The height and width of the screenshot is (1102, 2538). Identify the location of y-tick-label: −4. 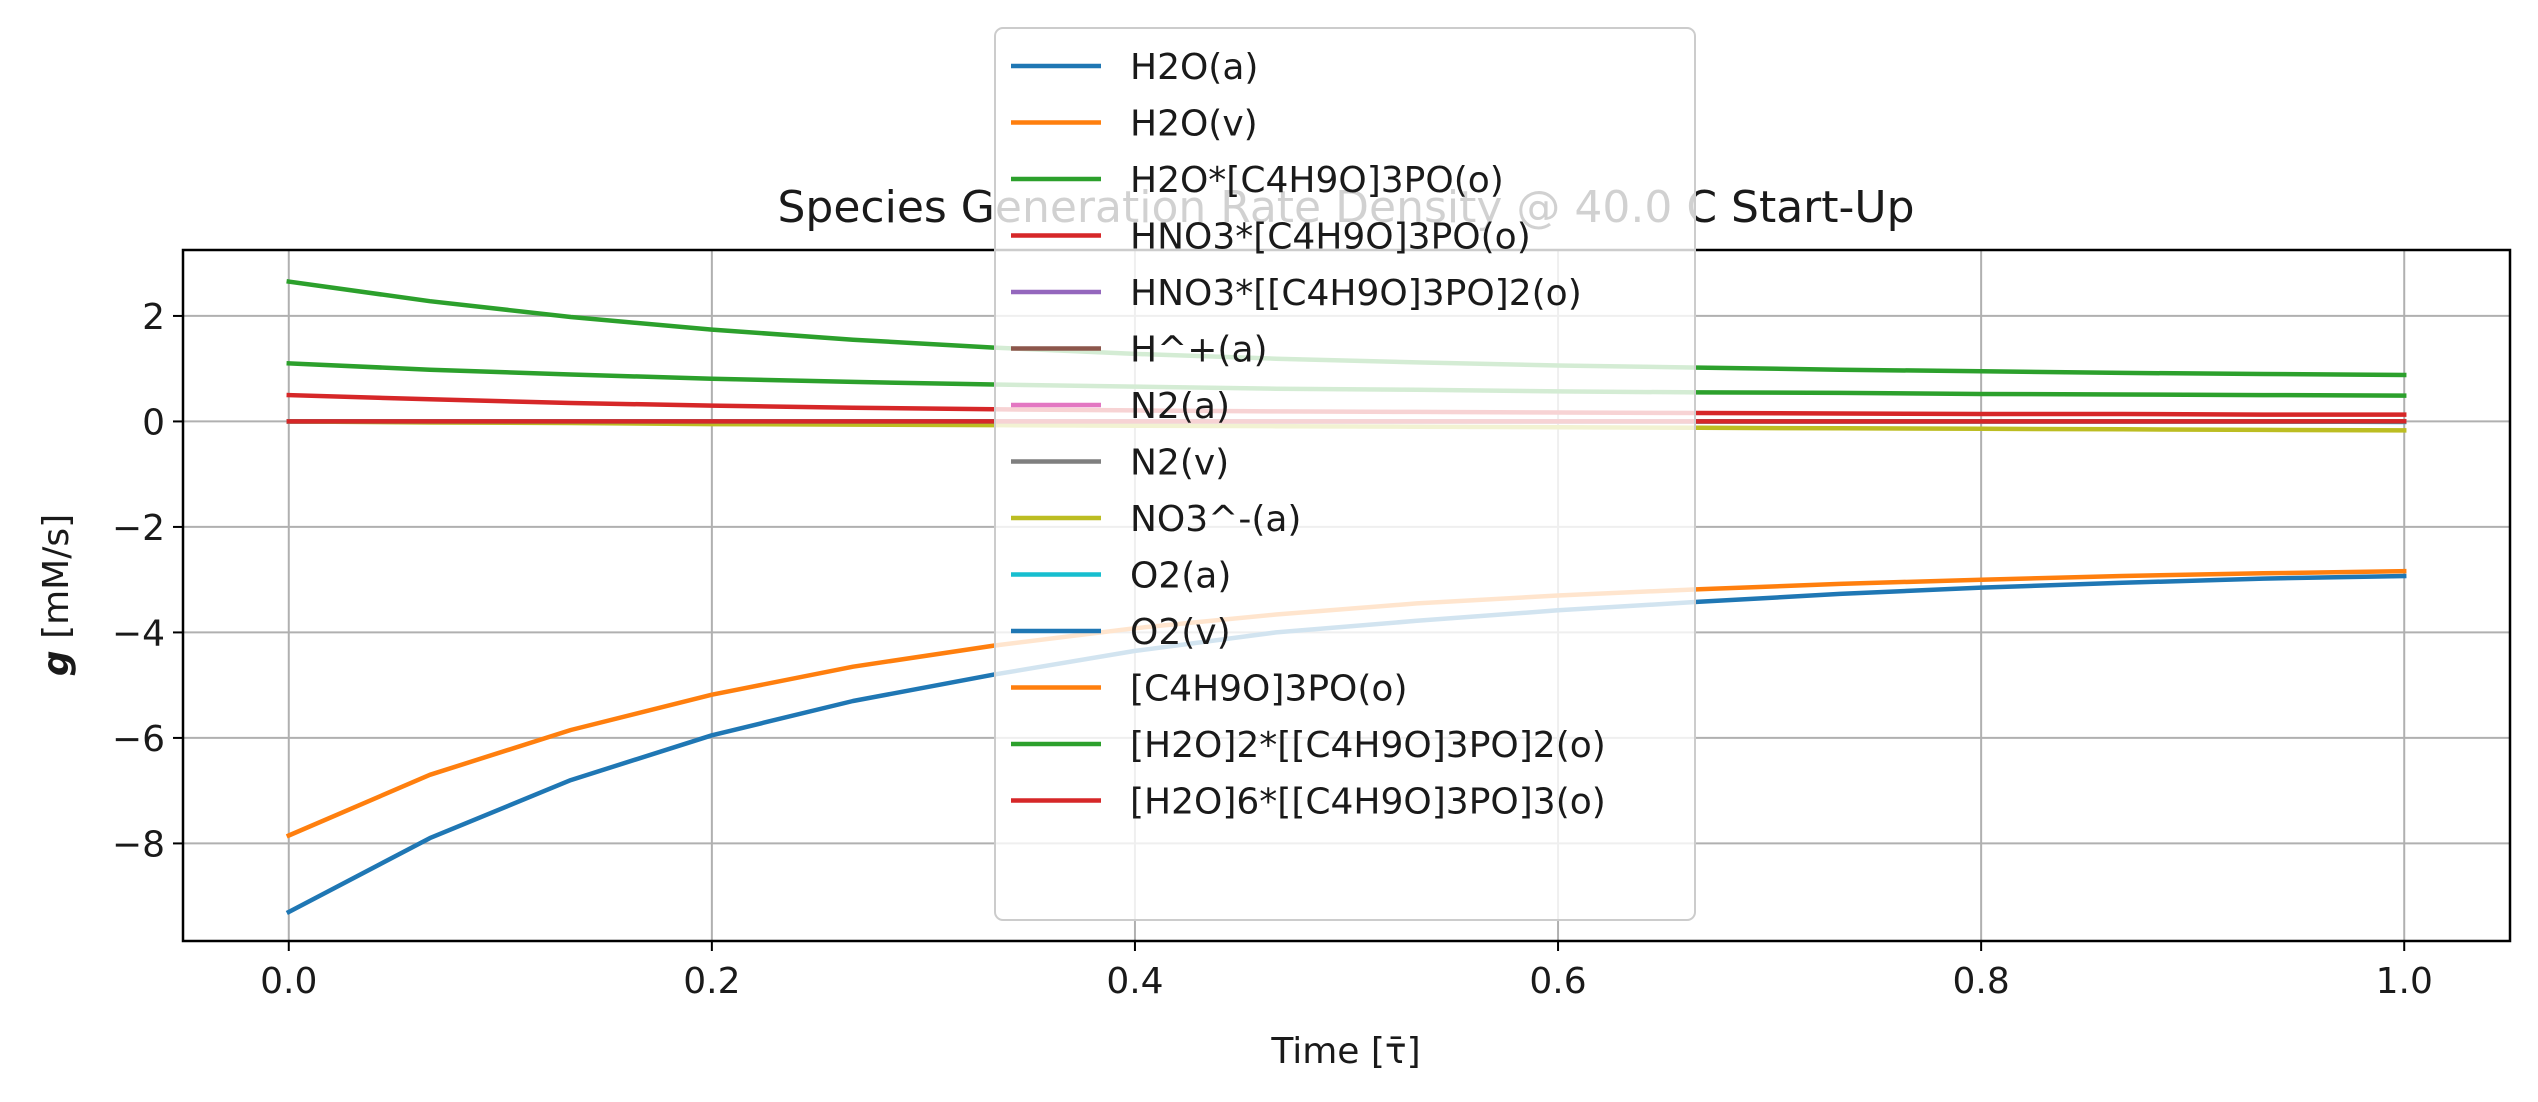
(138, 633).